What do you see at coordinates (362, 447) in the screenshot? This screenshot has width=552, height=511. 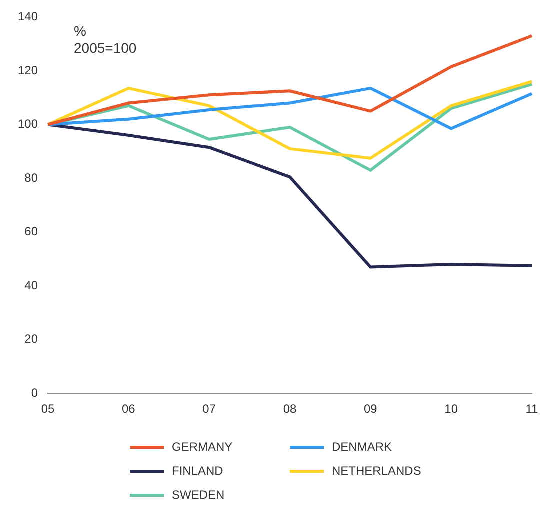 I see `legend-label: DENMARK` at bounding box center [362, 447].